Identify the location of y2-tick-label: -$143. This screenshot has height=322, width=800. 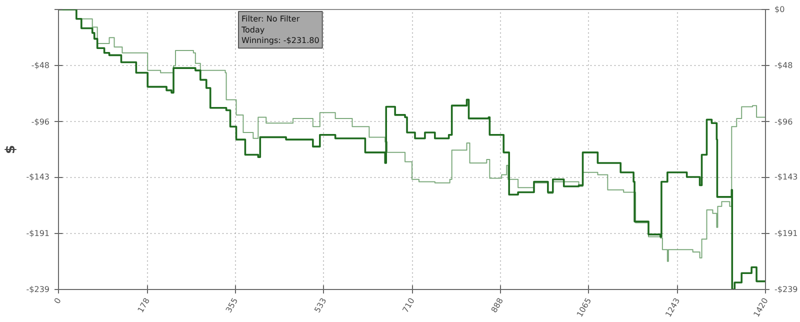
(786, 177).